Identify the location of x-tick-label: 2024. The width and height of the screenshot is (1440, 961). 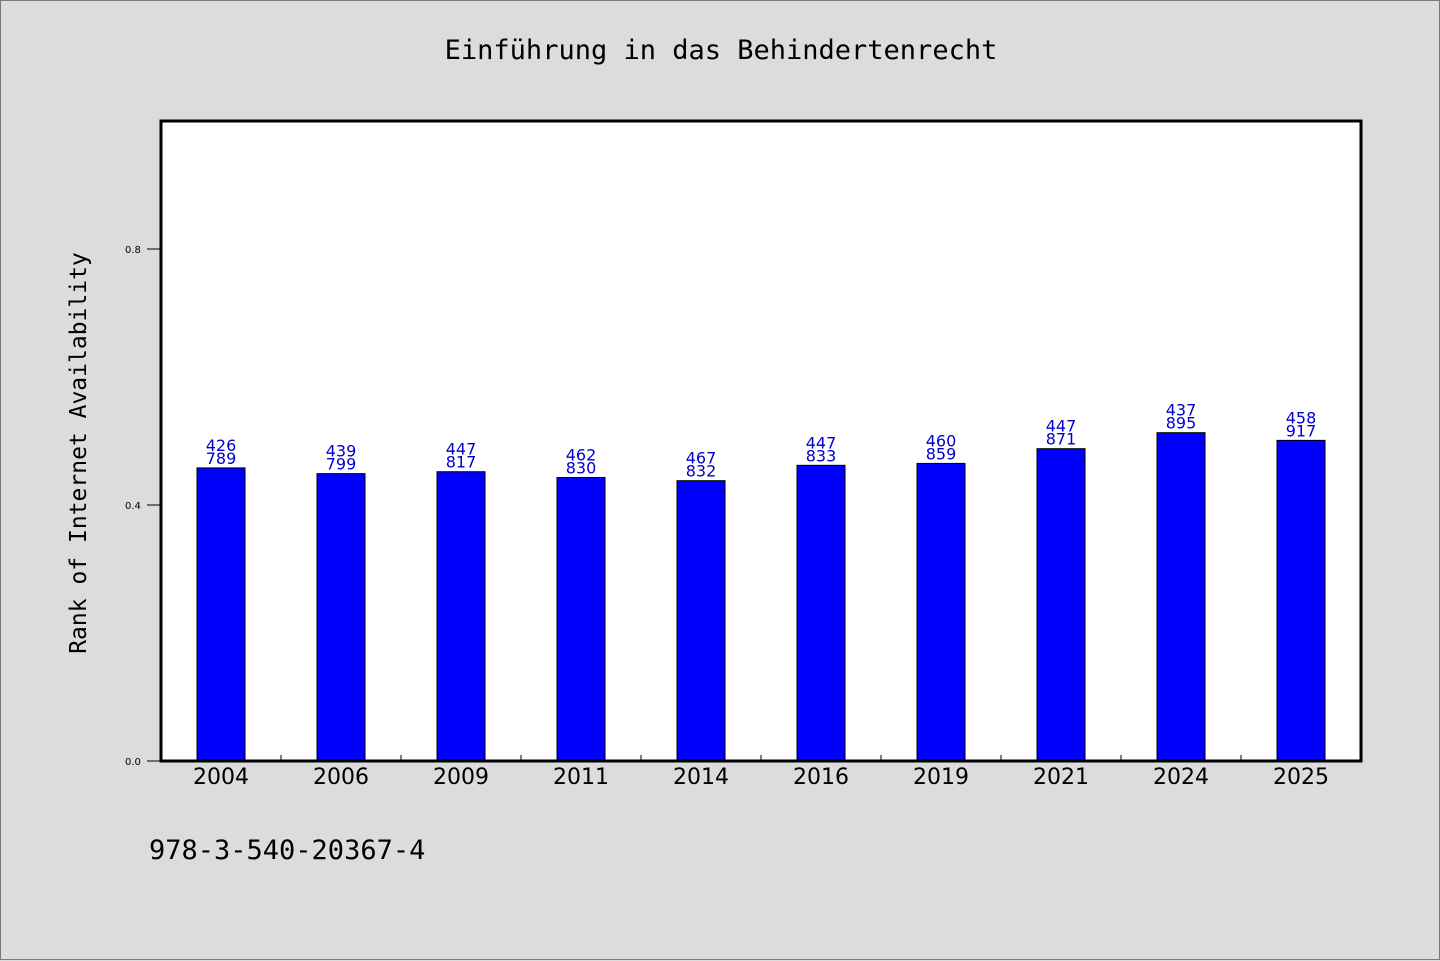
(1181, 777).